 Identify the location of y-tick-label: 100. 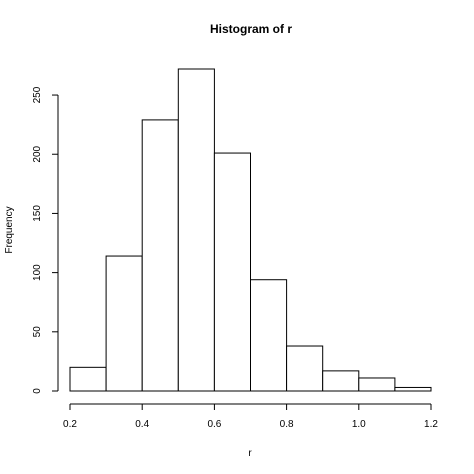
(37, 272).